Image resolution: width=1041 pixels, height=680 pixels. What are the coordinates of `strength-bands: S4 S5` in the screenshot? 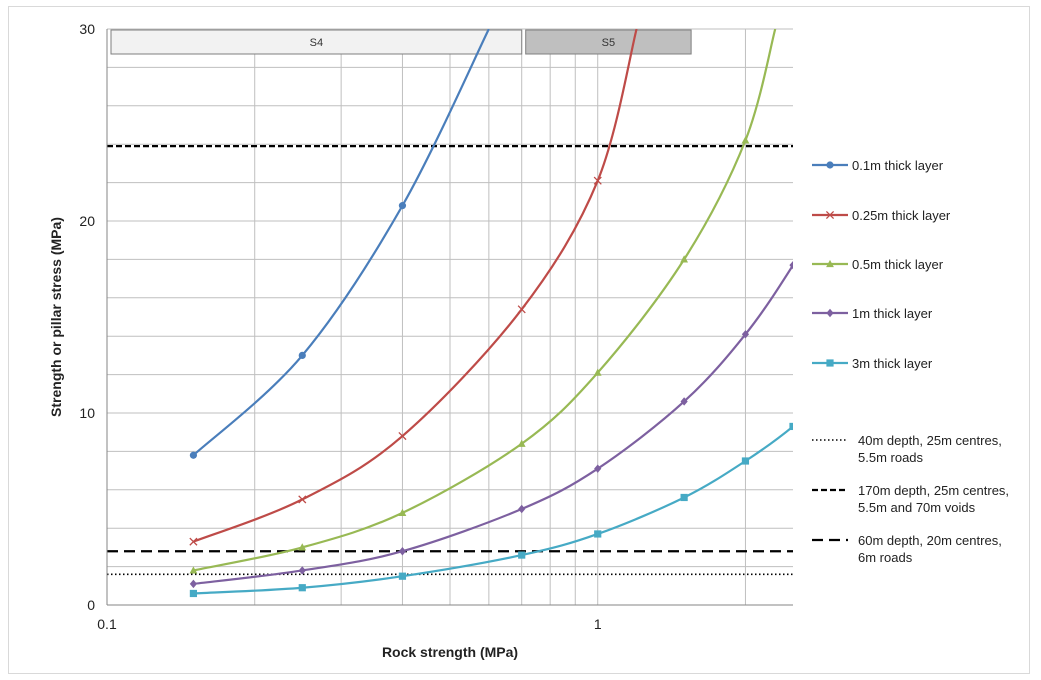 It's located at (401, 42).